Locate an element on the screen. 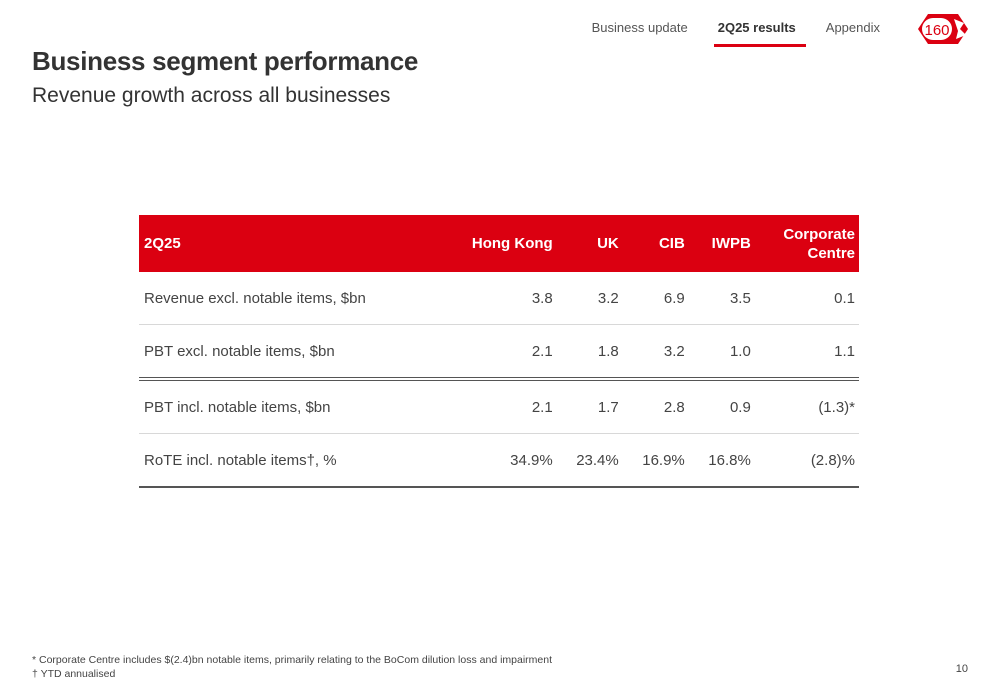  cell: 3.5 is located at coordinates (721, 298).